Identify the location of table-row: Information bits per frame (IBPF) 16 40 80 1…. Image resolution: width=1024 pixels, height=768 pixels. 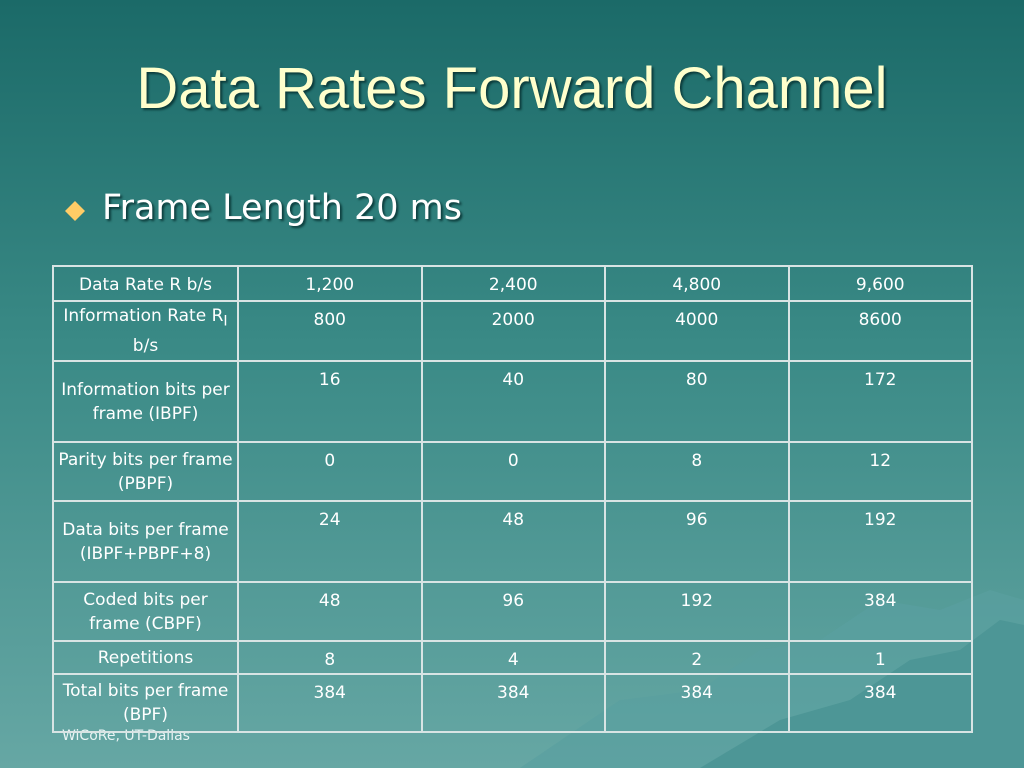
(512, 401).